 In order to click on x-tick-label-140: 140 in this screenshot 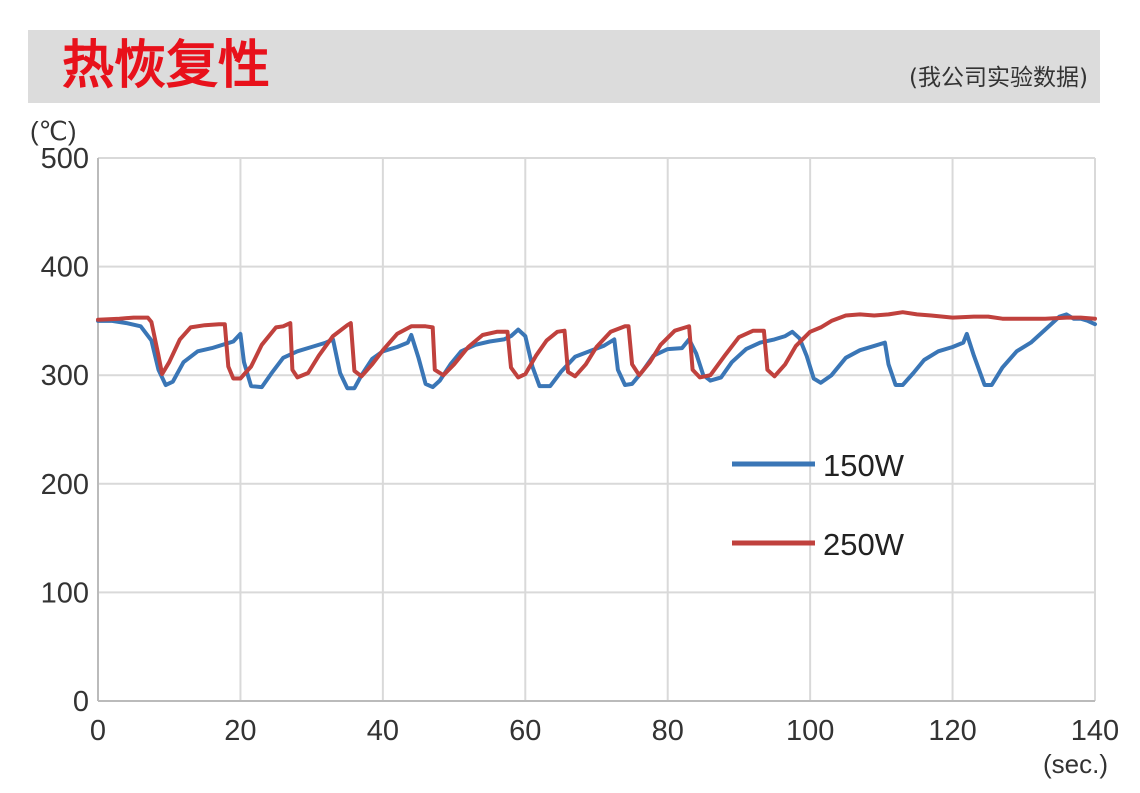, I will do `click(1095, 731)`.